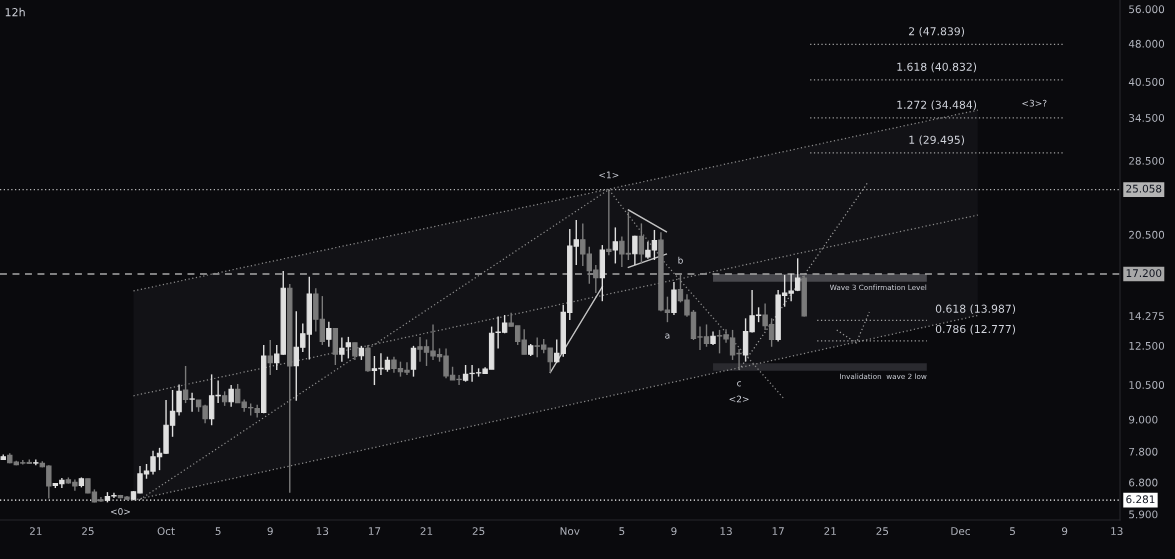 The width and height of the screenshot is (1175, 559). What do you see at coordinates (739, 399) in the screenshot?
I see `annotation: <2>` at bounding box center [739, 399].